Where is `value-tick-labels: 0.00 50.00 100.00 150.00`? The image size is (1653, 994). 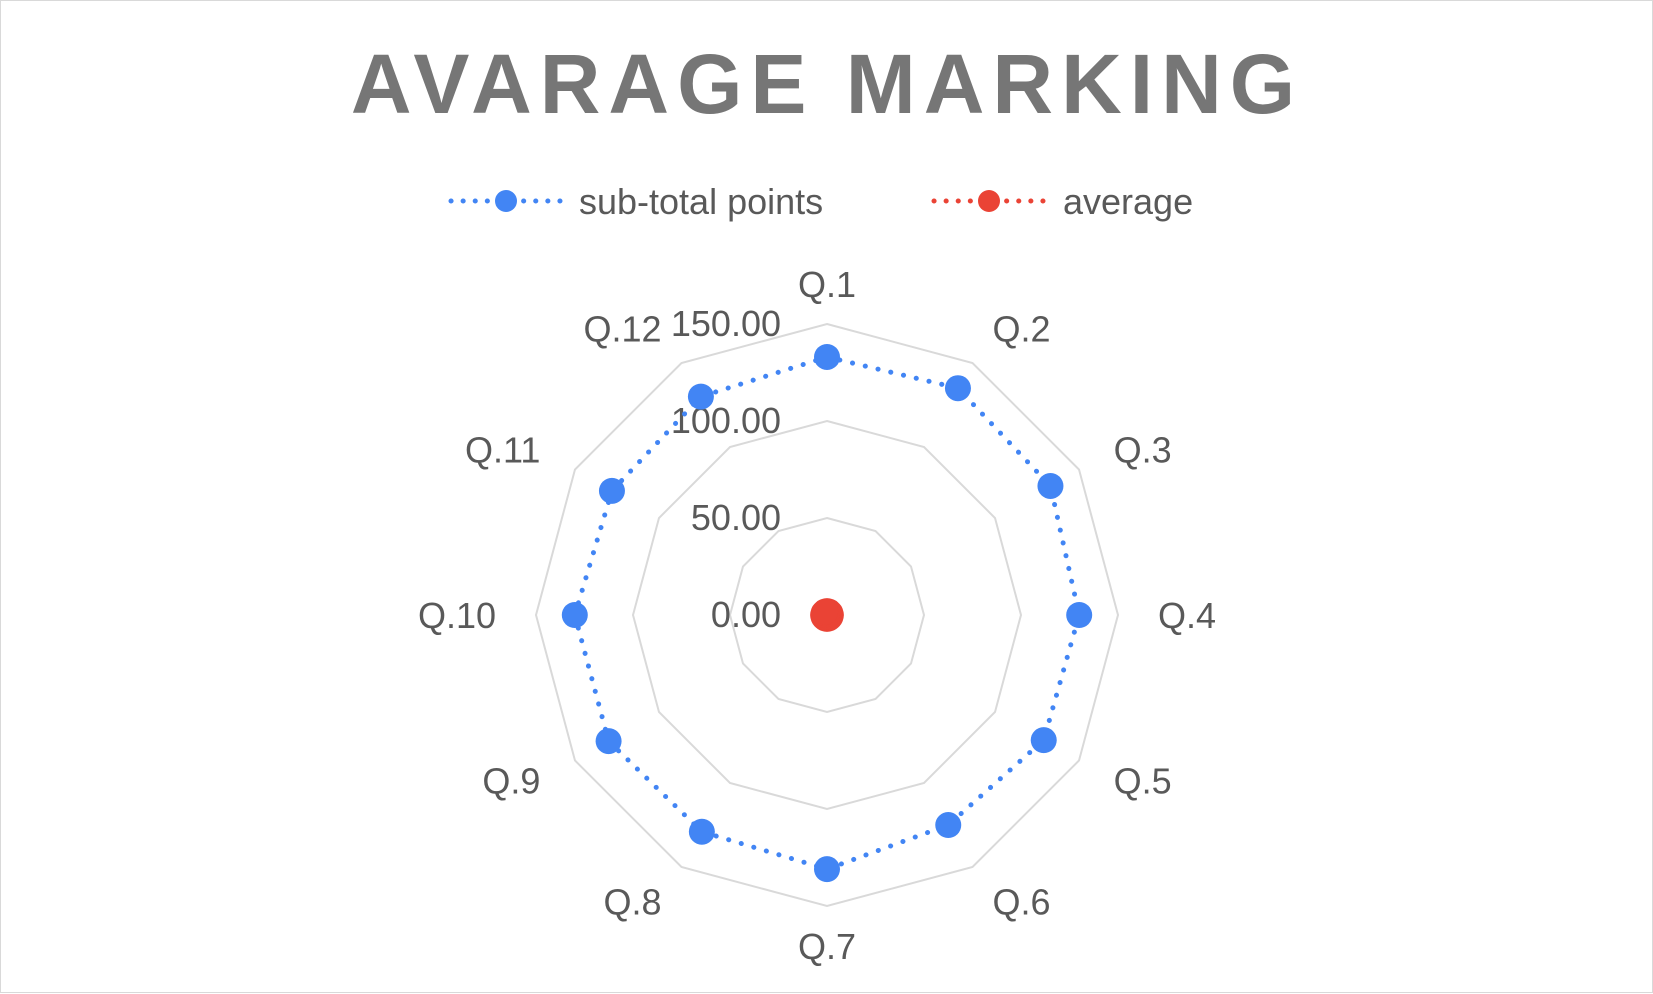 value-tick-labels: 0.00 50.00 100.00 150.00 is located at coordinates (726, 469).